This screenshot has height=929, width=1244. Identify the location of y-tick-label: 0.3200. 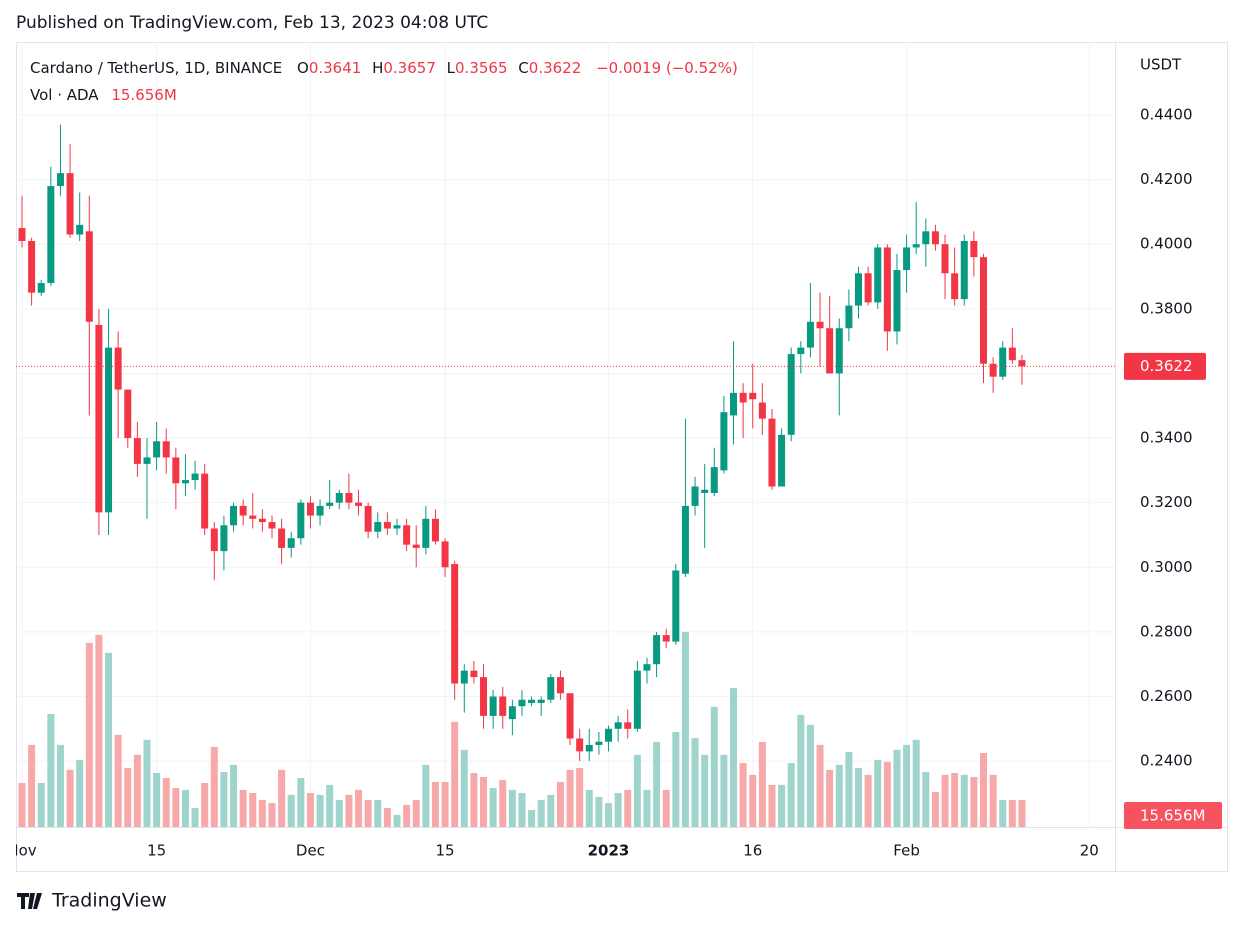
(1166, 502).